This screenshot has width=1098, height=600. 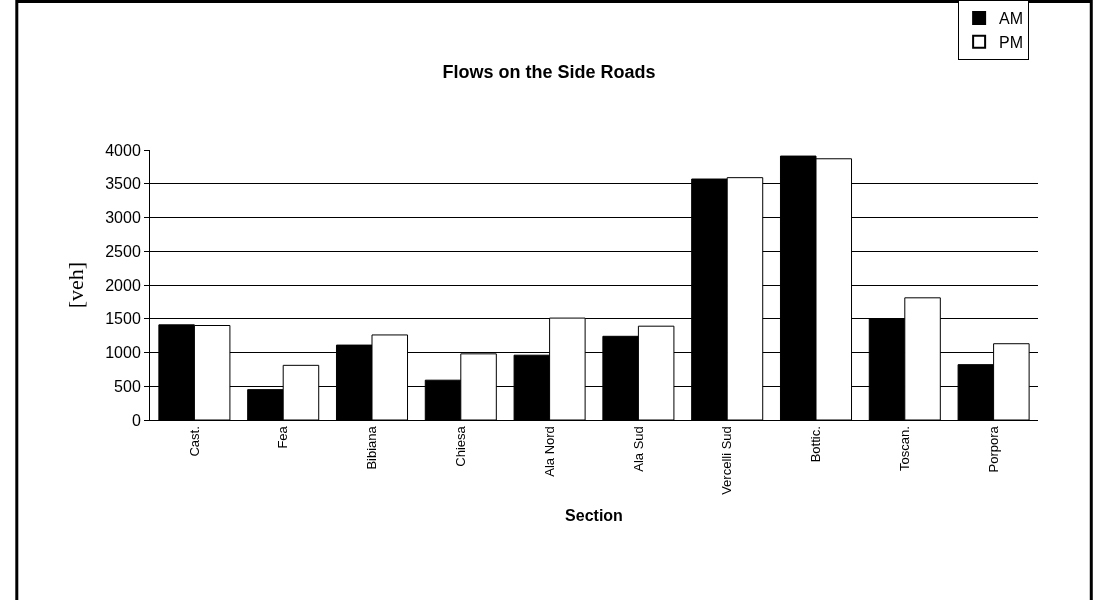 What do you see at coordinates (136, 420) in the screenshot?
I see `y-tick-label: 0` at bounding box center [136, 420].